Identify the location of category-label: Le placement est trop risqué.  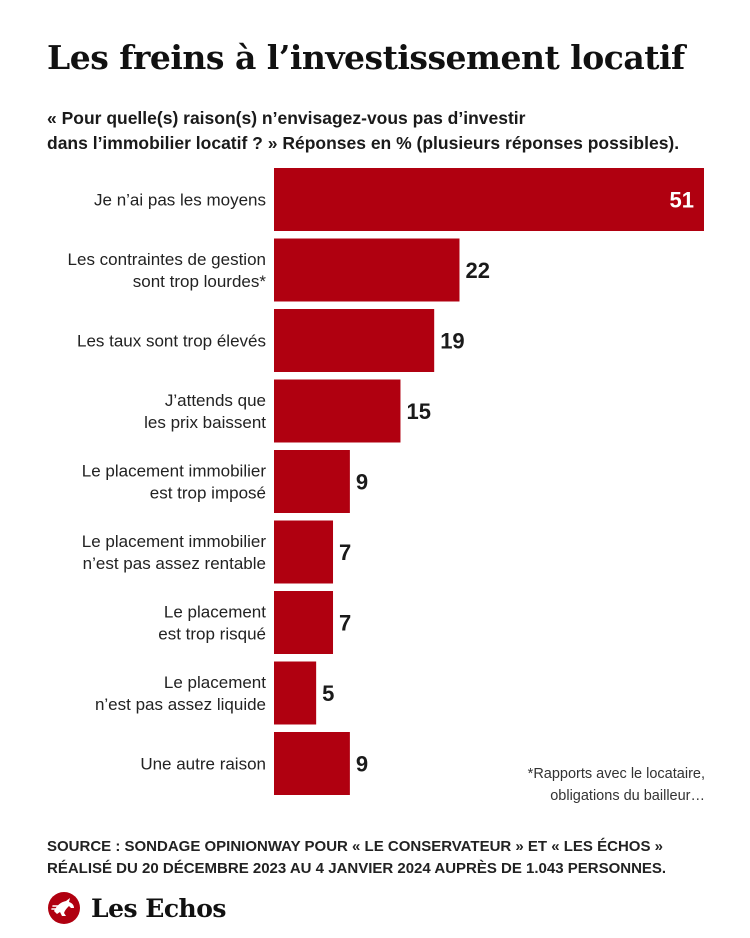
(212, 623).